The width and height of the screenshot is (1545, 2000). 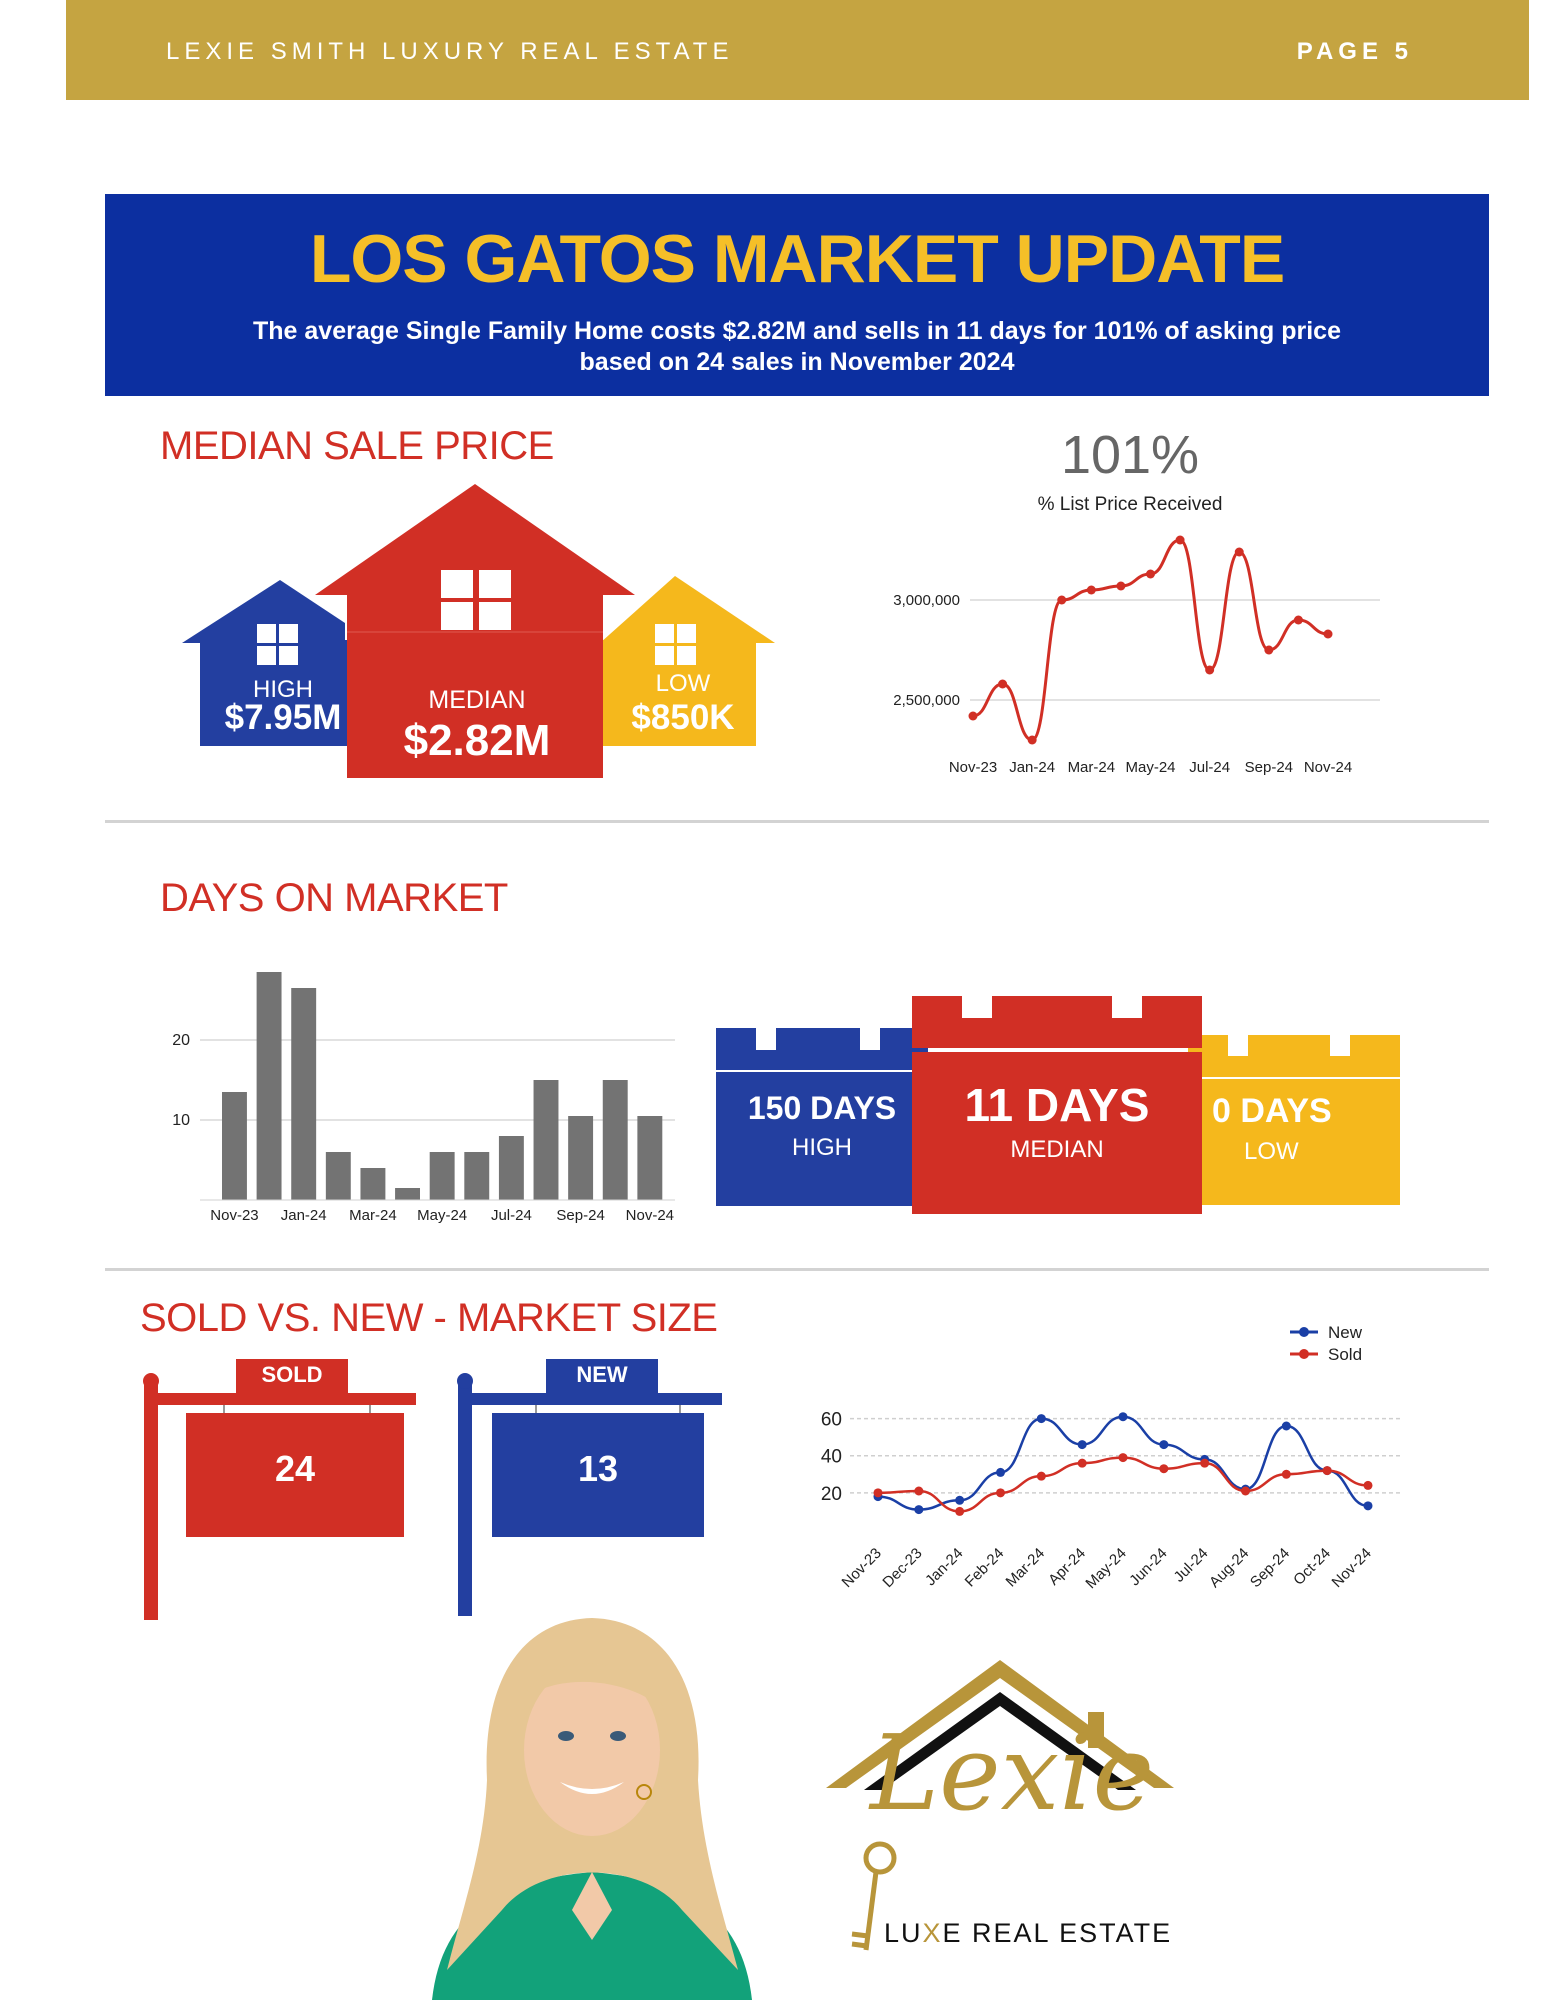 I want to click on logo-tagline-x: X, so click(x=932, y=1933).